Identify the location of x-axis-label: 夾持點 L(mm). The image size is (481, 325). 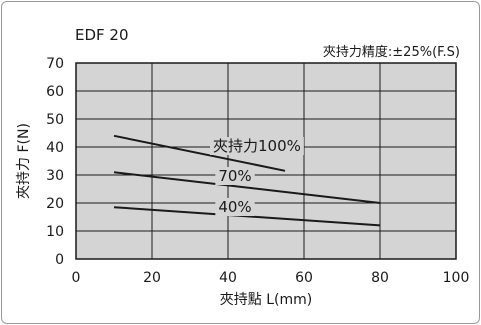
(266, 300).